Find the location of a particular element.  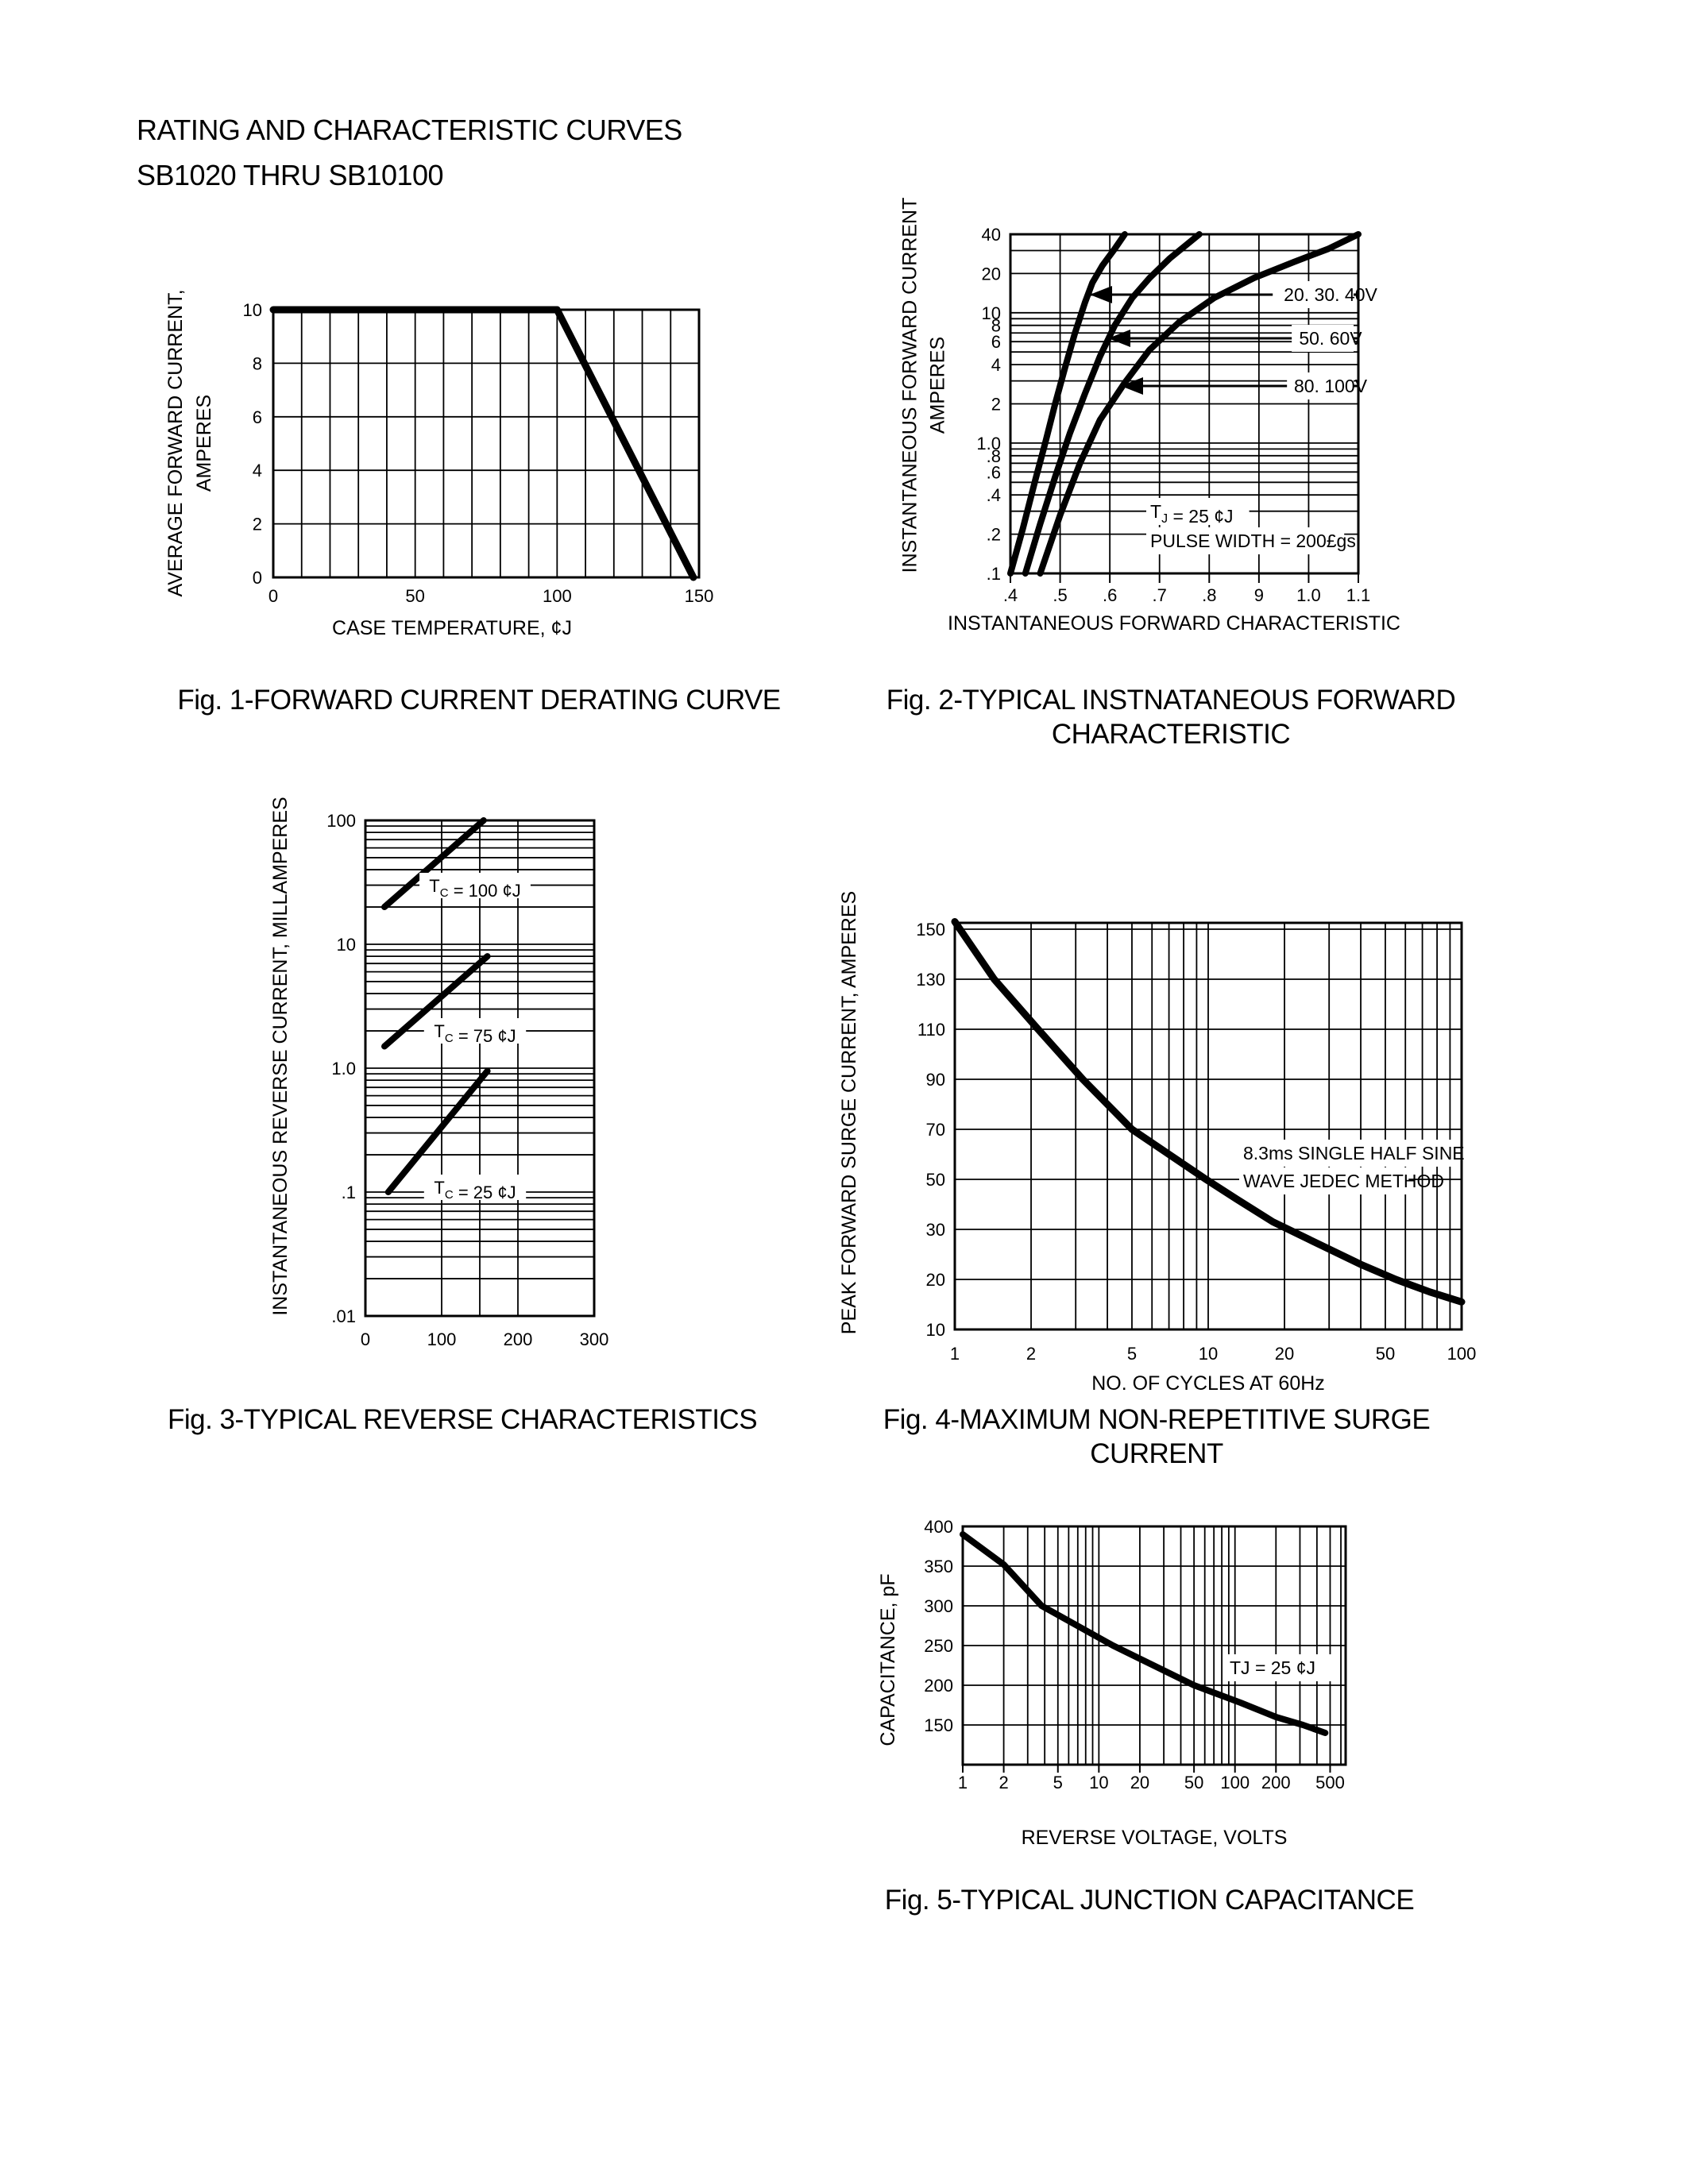

fig1-x-tick-label: 50 is located at coordinates (414, 596).